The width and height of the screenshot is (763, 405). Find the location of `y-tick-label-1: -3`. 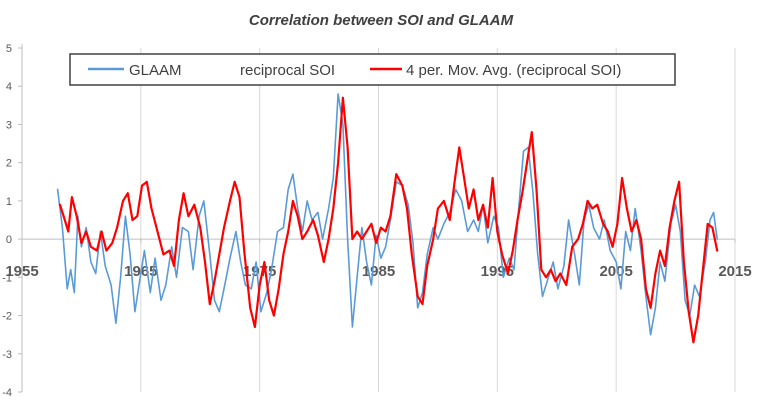

y-tick-label-1: -3 is located at coordinates (7, 355).